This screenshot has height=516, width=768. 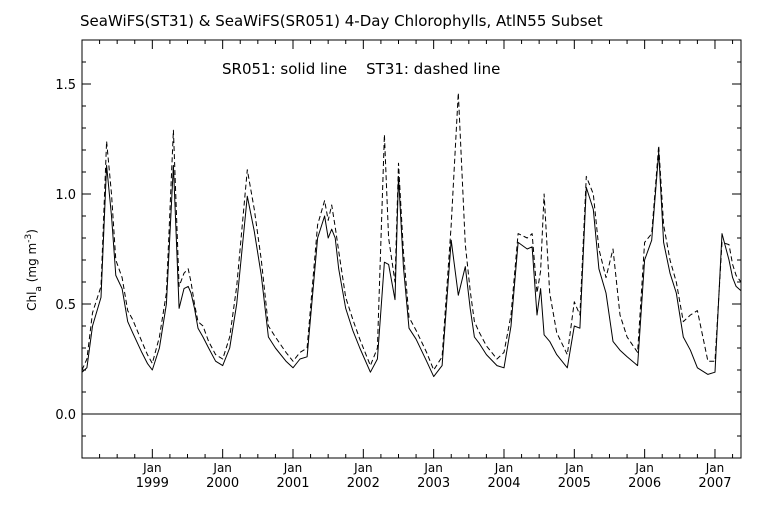 What do you see at coordinates (574, 483) in the screenshot?
I see `x-tick-year-label: 2005` at bounding box center [574, 483].